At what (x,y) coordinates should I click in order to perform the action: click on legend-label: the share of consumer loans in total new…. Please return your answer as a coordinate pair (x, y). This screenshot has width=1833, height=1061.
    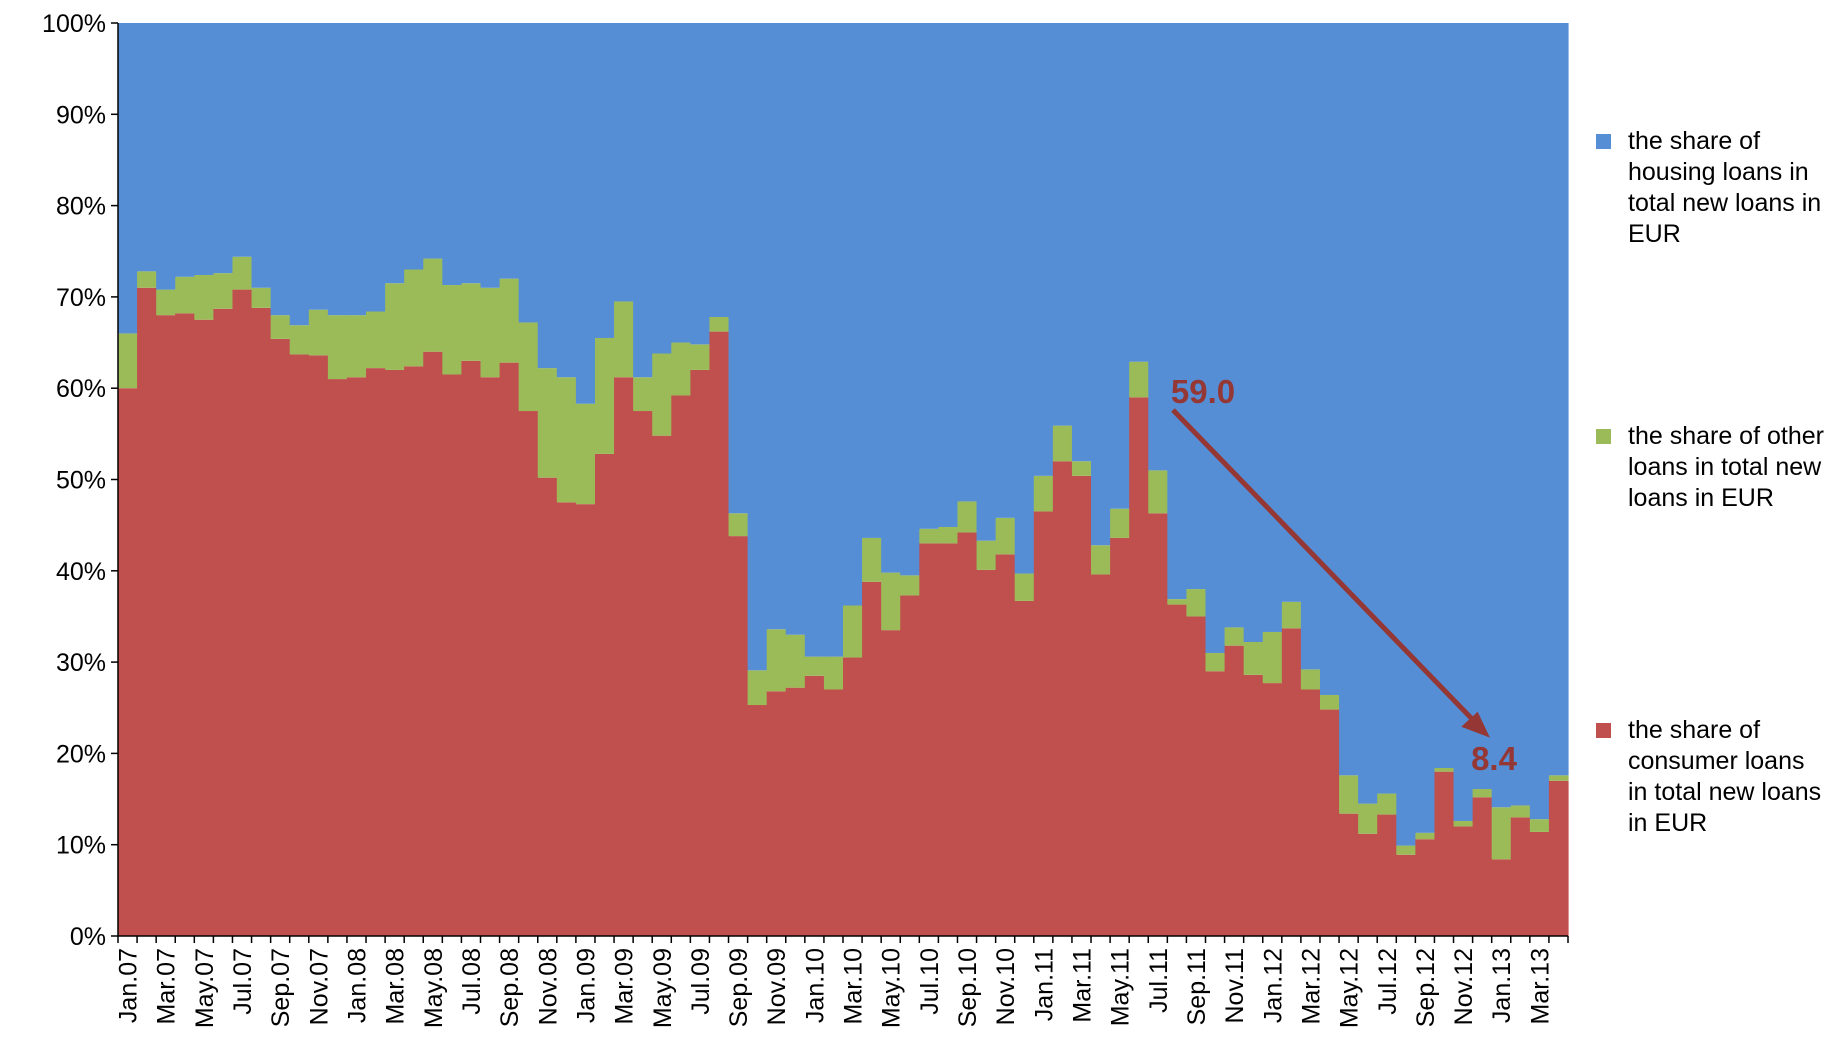
    Looking at the image, I should click on (1725, 776).